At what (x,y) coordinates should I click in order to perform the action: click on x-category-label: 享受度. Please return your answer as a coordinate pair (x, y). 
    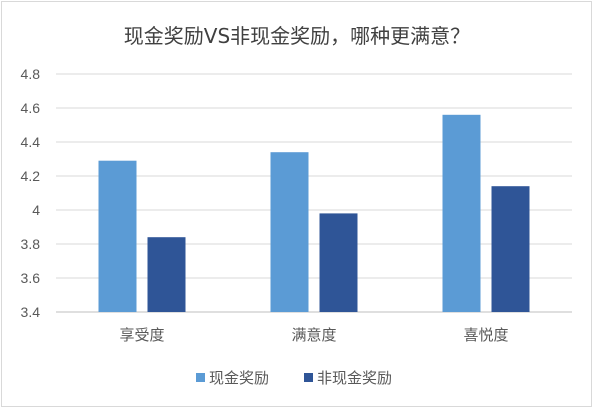
    Looking at the image, I should click on (141, 335).